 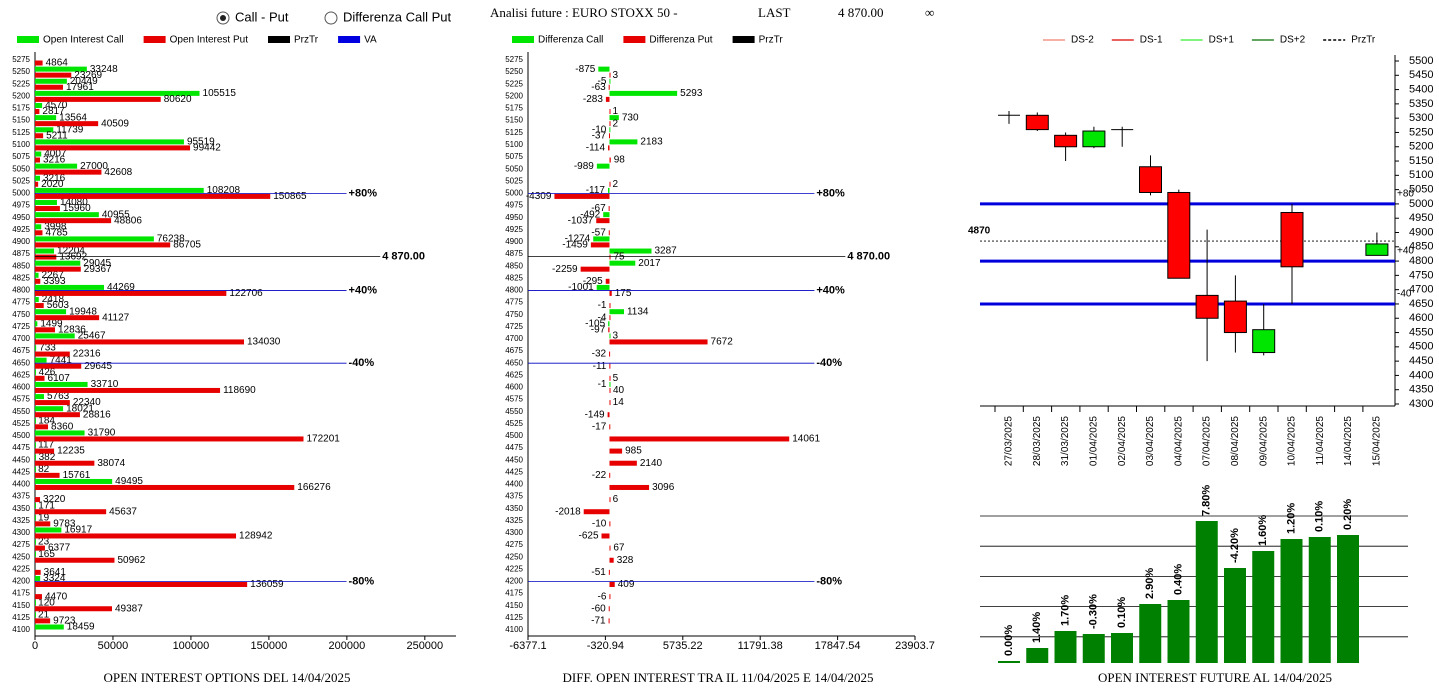 What do you see at coordinates (514, 95) in the screenshot?
I see `strike-label: 5200` at bounding box center [514, 95].